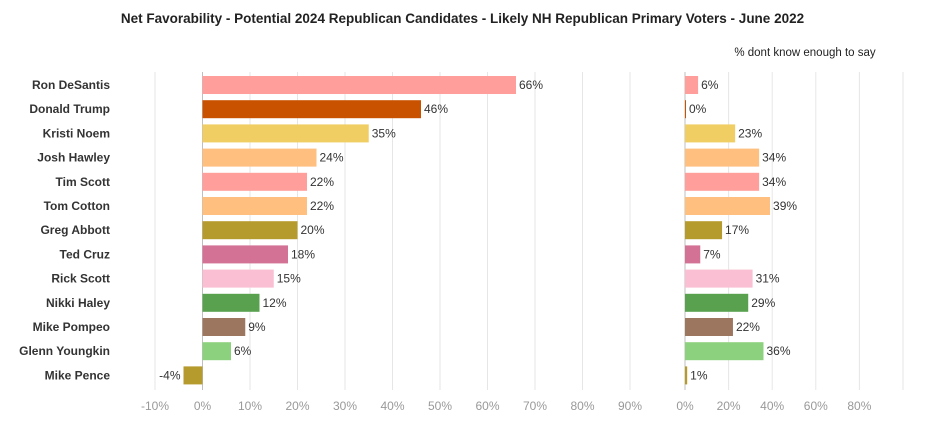 The width and height of the screenshot is (925, 438). I want to click on left-bar-label: 24%, so click(332, 158).